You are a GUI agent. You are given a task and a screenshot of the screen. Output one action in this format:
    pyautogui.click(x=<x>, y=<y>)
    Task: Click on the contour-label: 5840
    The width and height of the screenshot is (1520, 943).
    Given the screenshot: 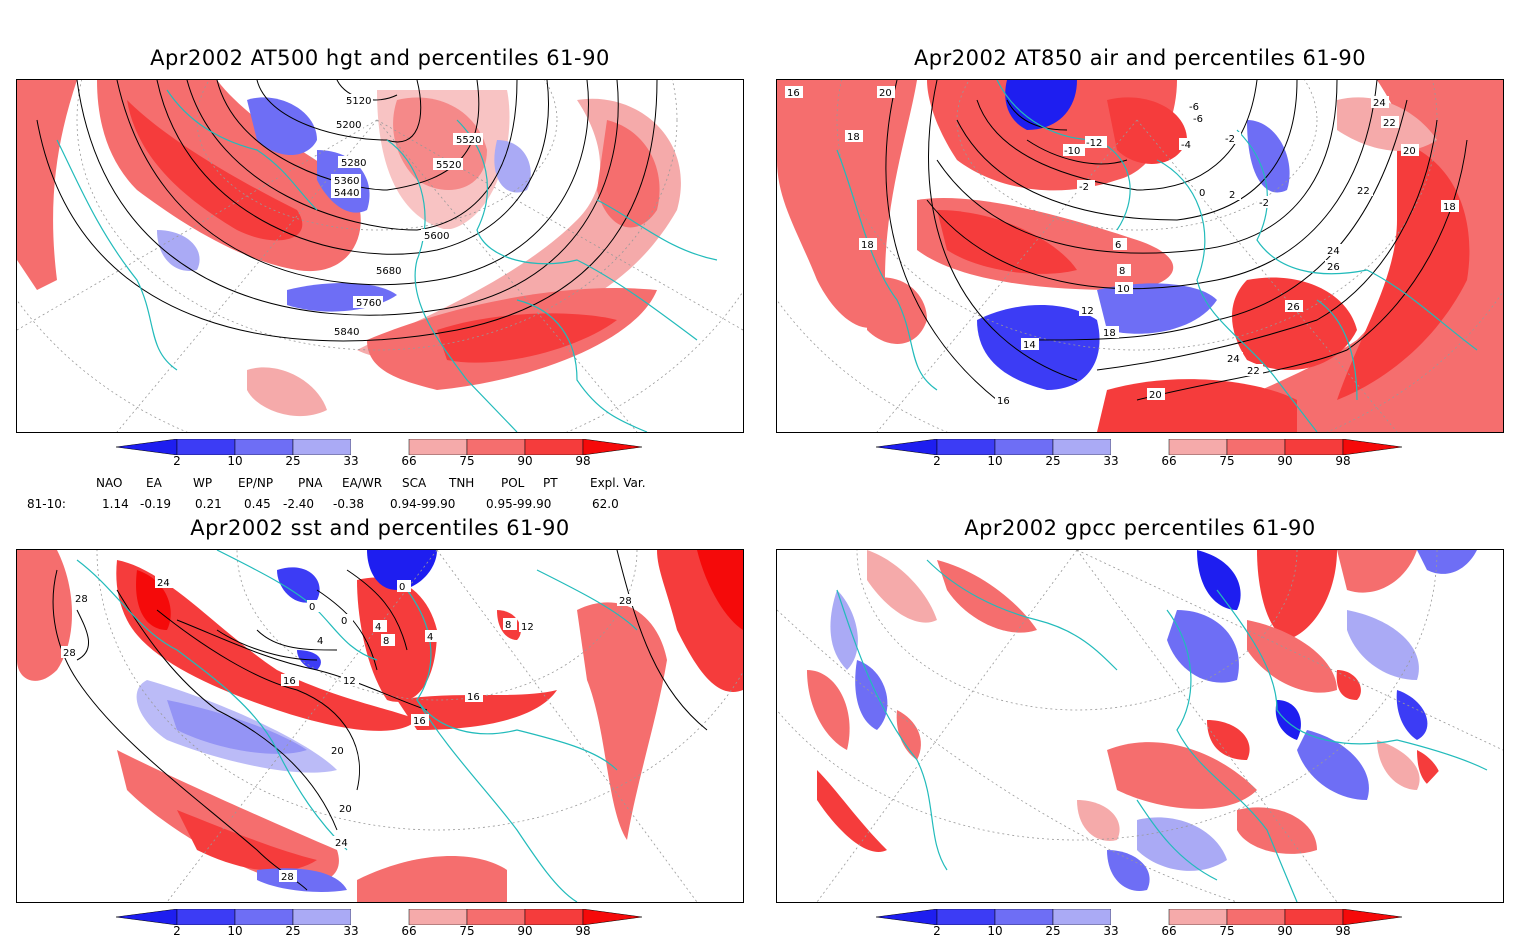 What is the action you would take?
    pyautogui.click(x=346, y=332)
    